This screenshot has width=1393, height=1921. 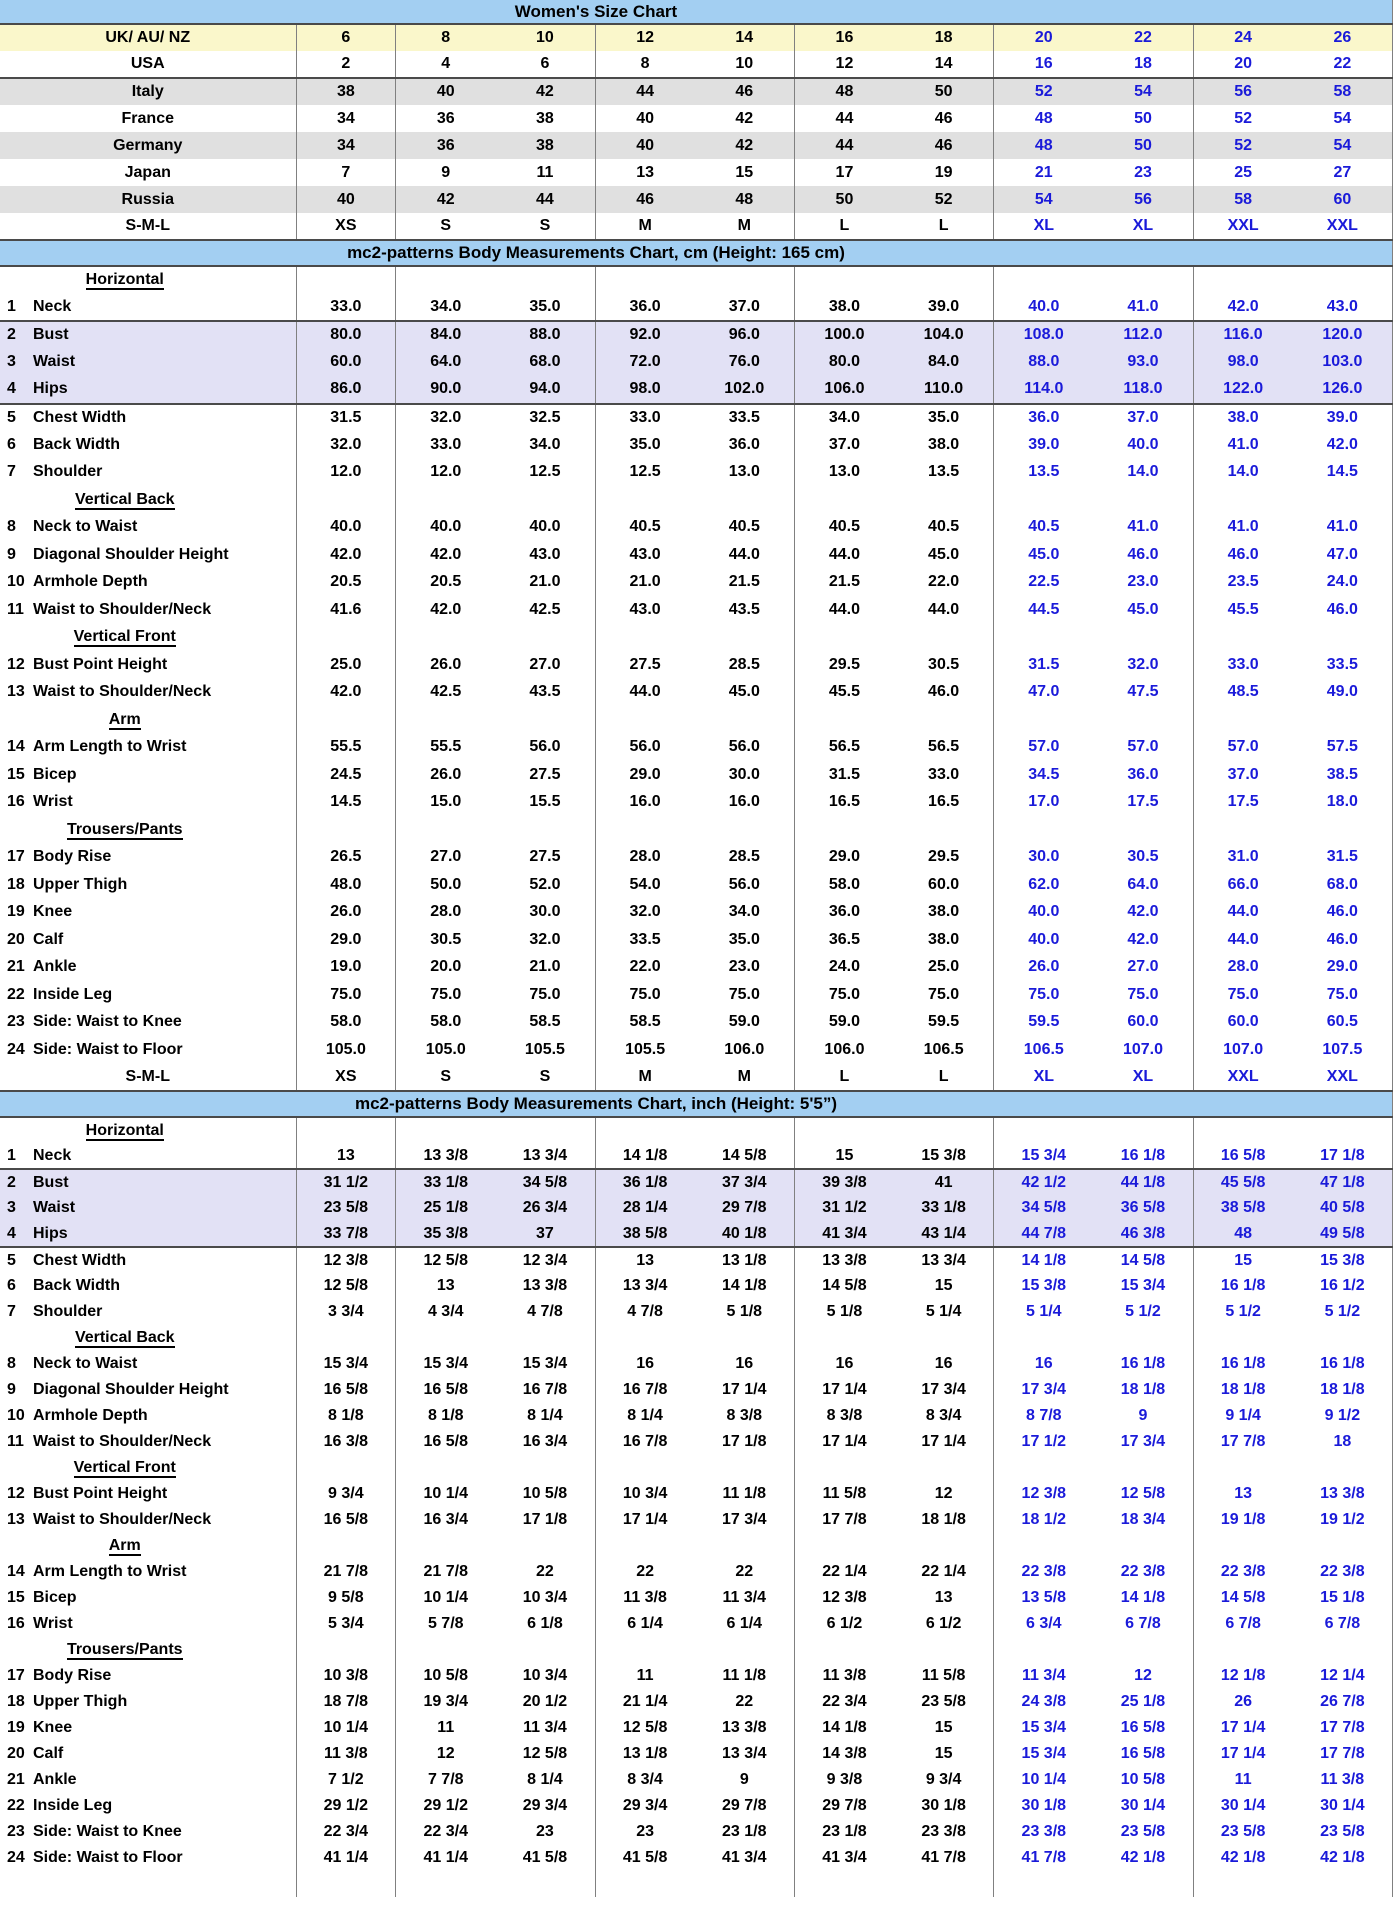 I want to click on cell: 100.0, so click(x=844, y=335).